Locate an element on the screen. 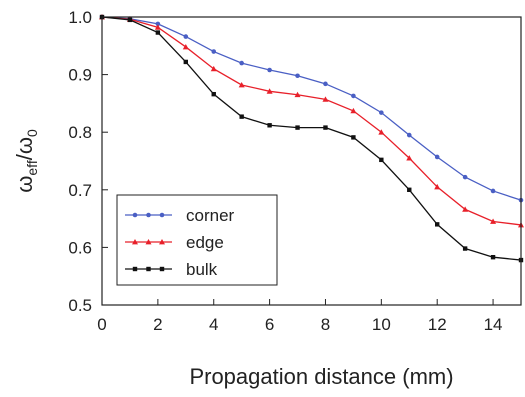 This screenshot has height=397, width=525. legend-label: edge is located at coordinates (205, 242).